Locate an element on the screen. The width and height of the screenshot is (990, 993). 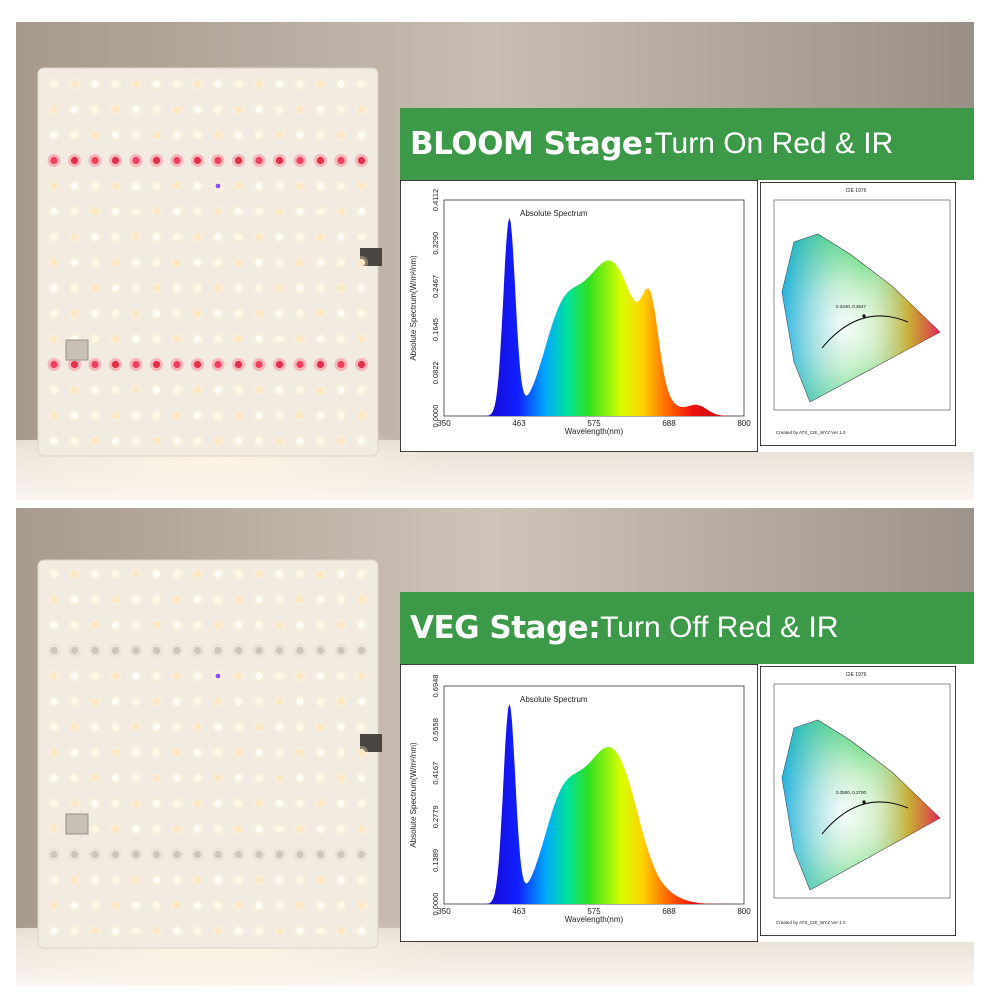
veg-y-tick: 0.6948 is located at coordinates (435, 686).